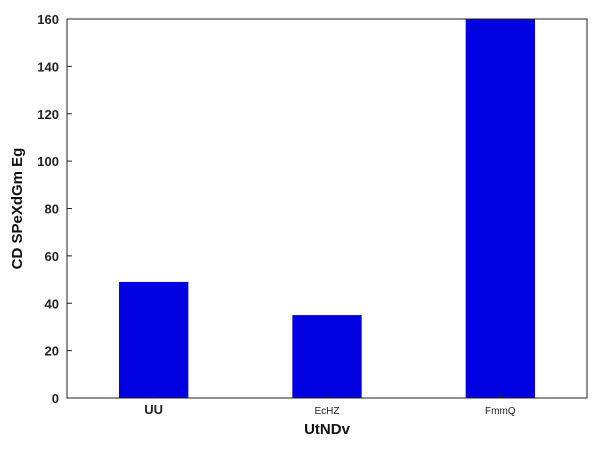 The image size is (600, 450). I want to click on y-tick-label: 140, so click(48, 66).